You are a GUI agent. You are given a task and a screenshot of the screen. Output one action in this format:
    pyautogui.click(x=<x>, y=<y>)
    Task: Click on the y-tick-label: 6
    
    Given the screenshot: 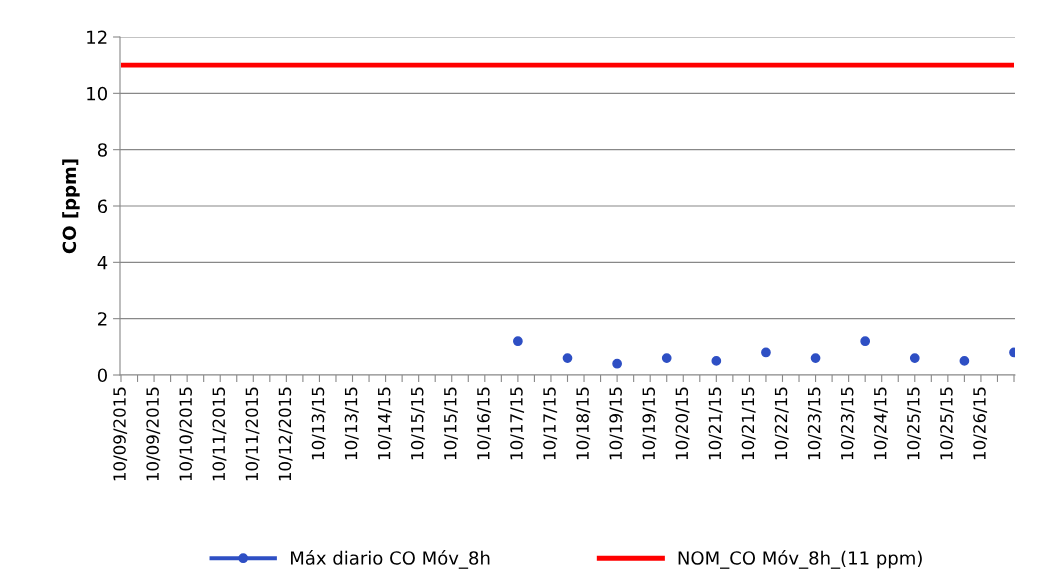 What is the action you would take?
    pyautogui.click(x=102, y=206)
    